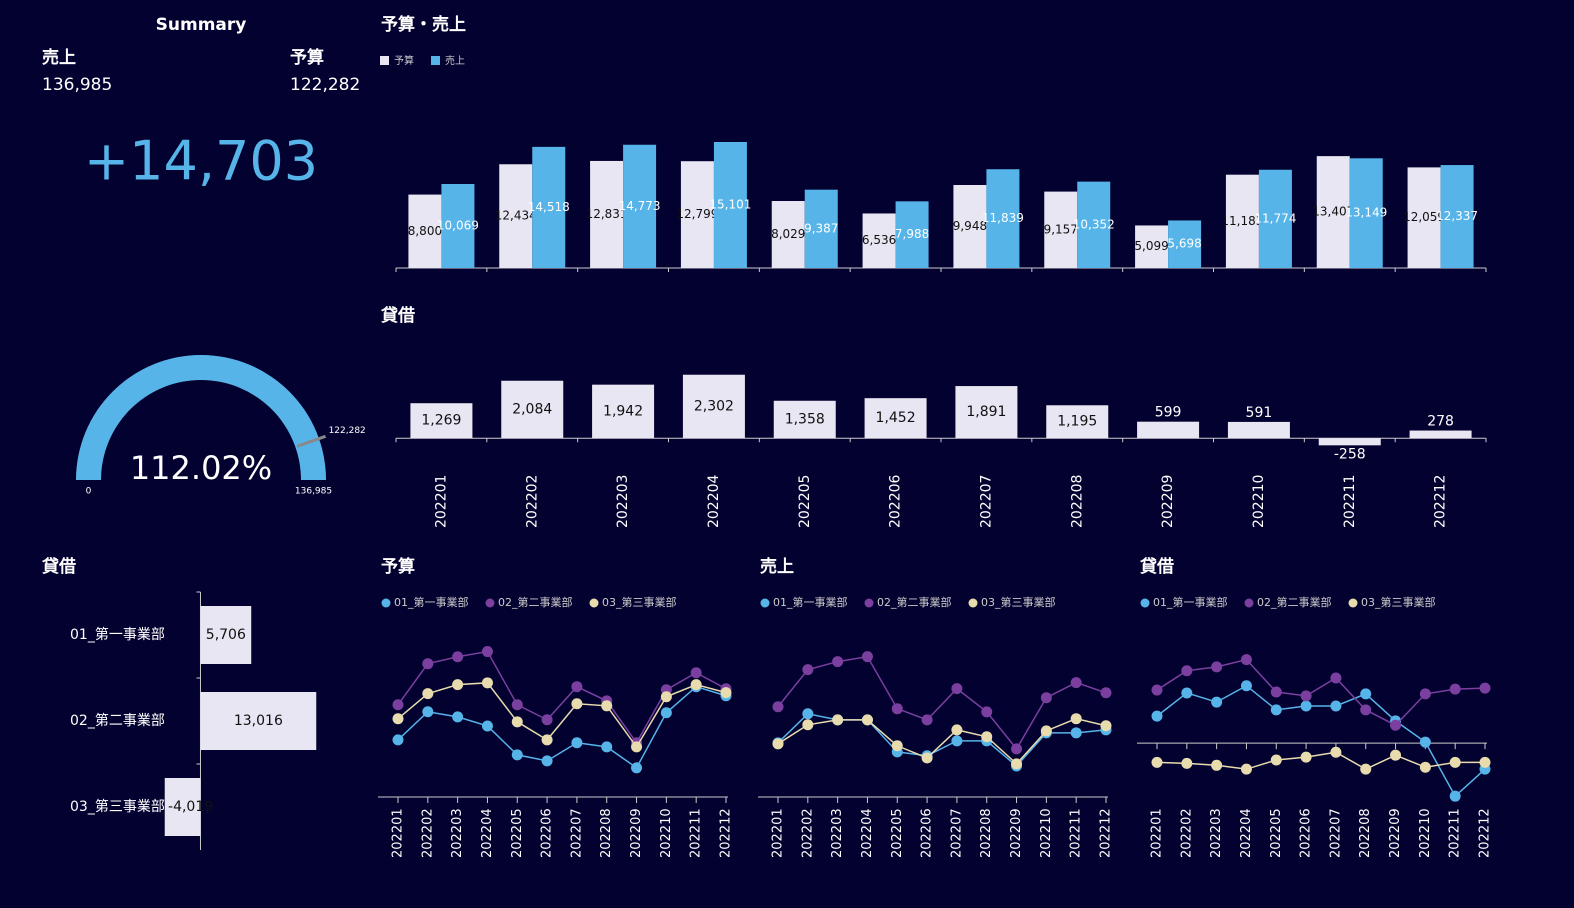 The image size is (1574, 908). Describe the element at coordinates (435, 60) in the screenshot. I see `legend-swatch` at that location.